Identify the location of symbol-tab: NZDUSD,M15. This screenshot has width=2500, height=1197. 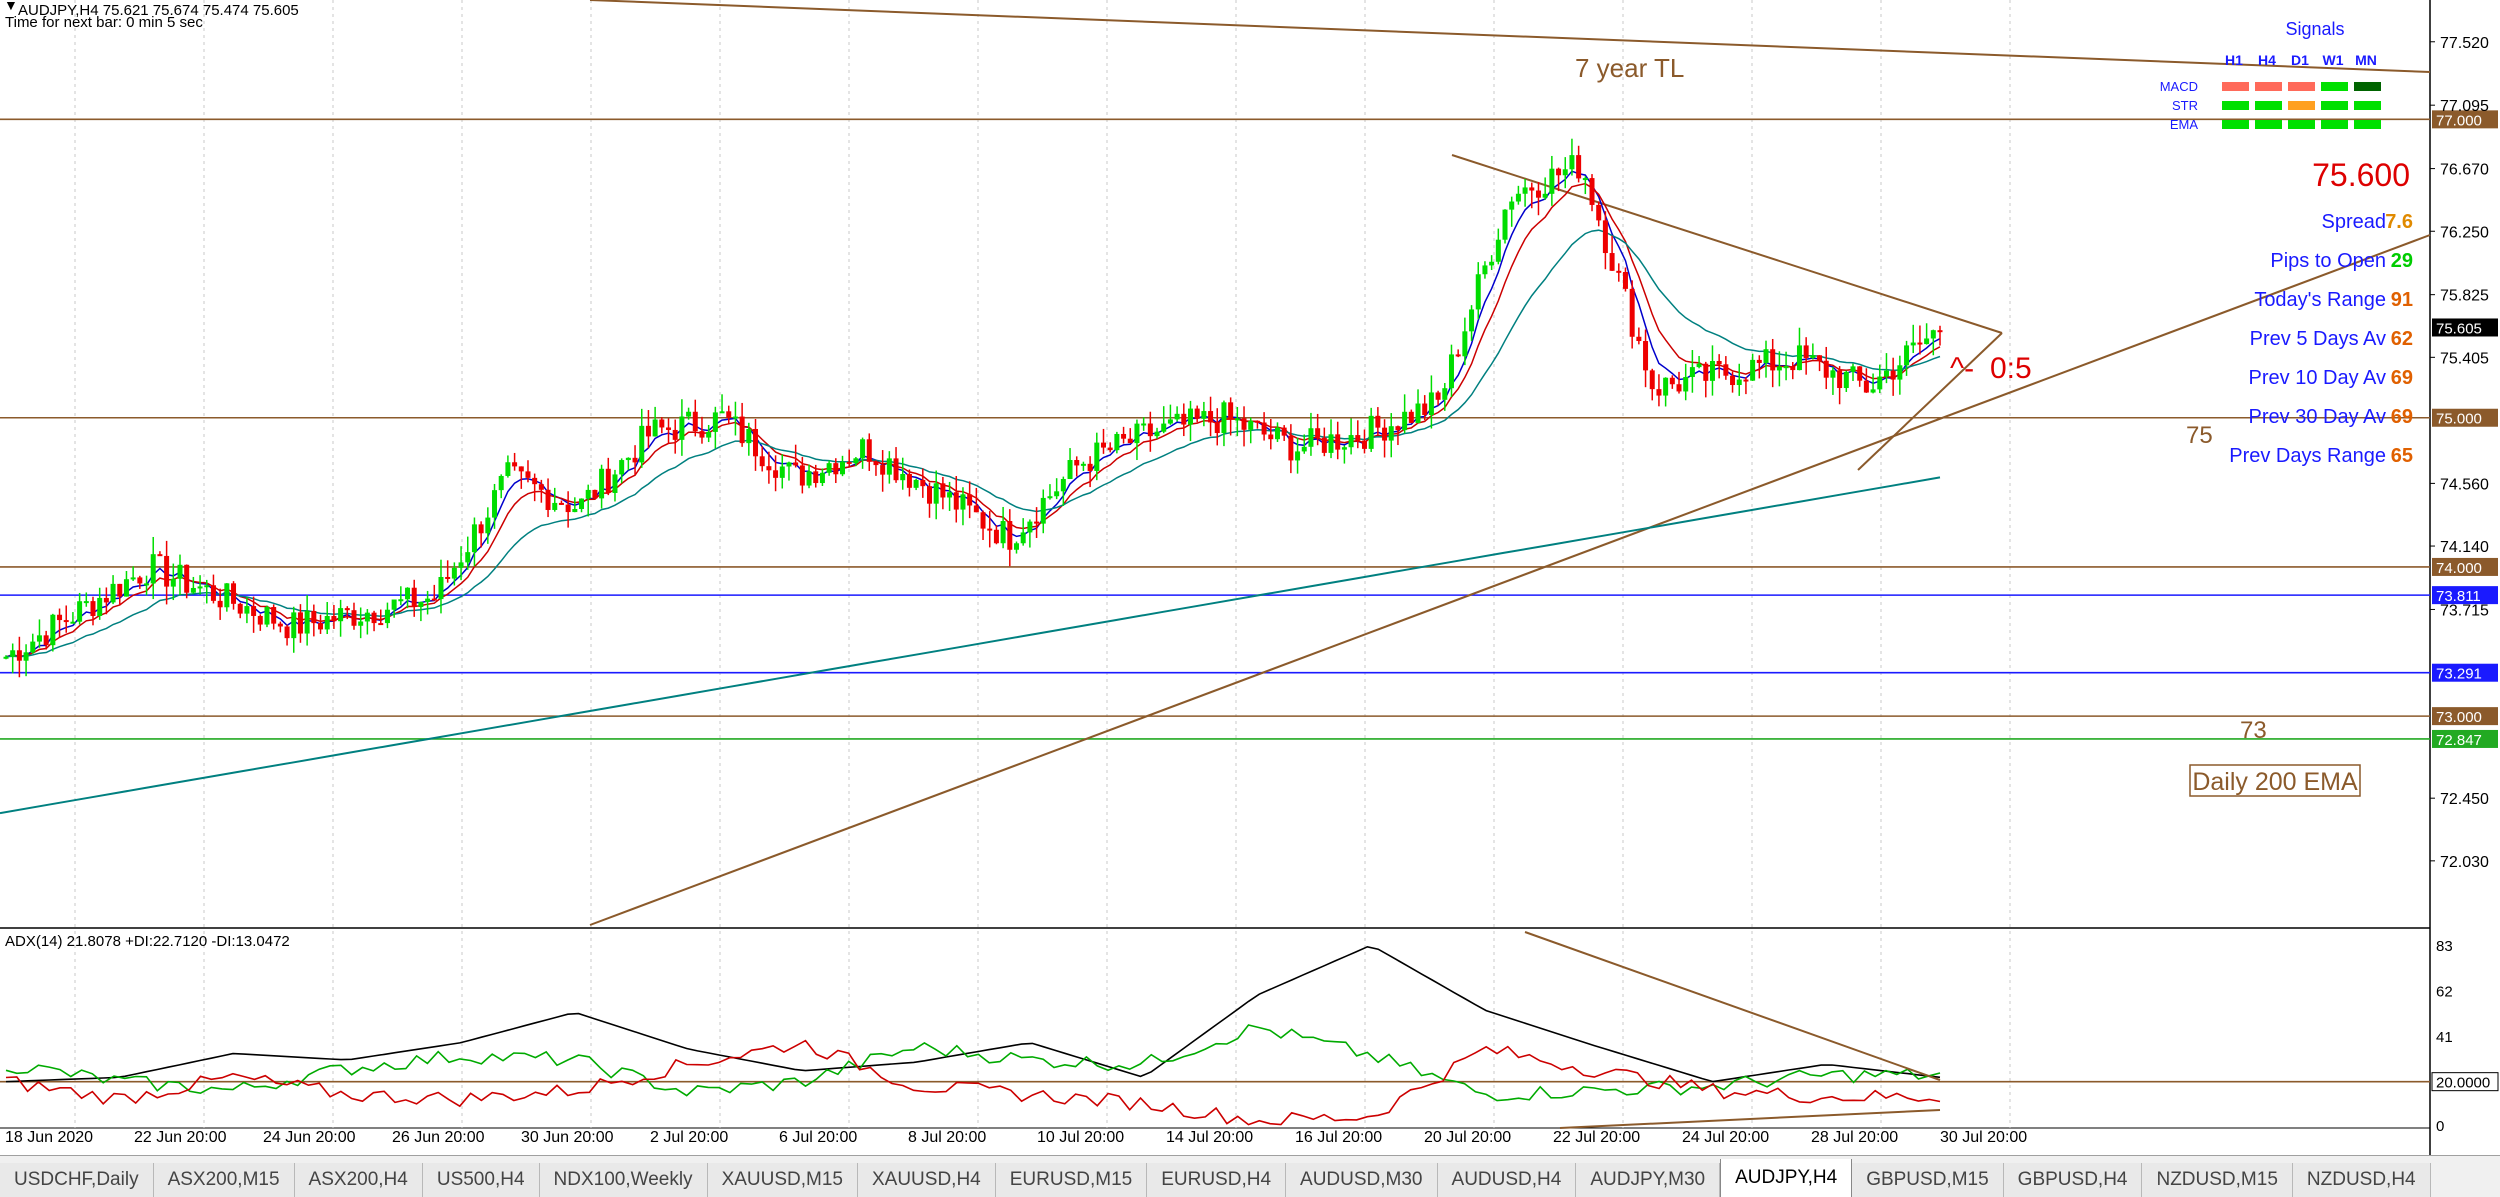
(2217, 1180).